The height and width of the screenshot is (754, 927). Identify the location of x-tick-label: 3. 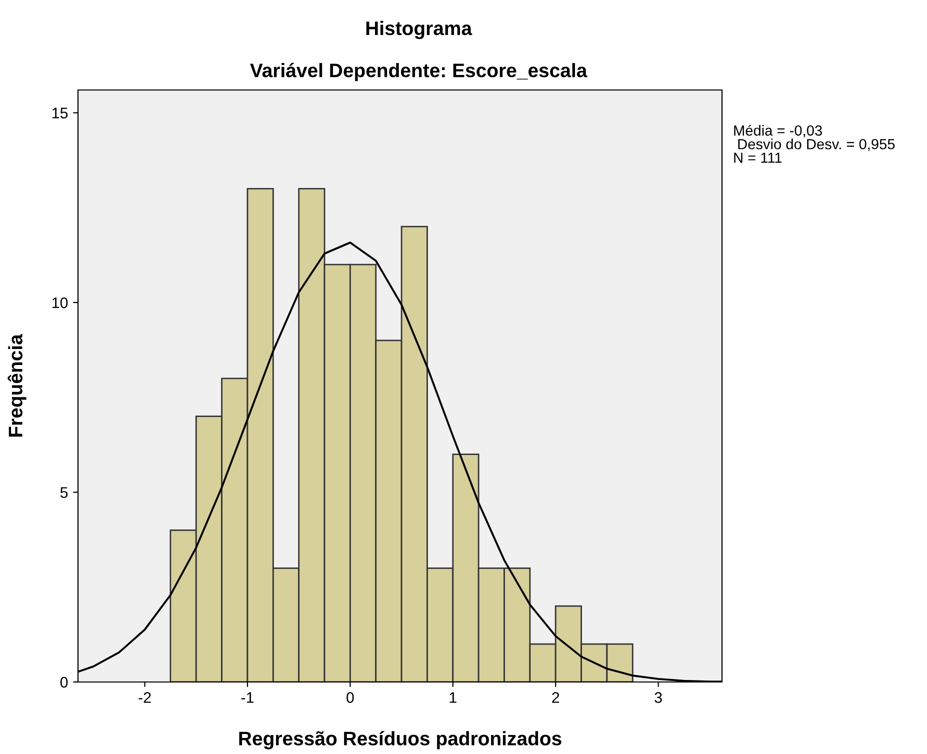
(658, 697).